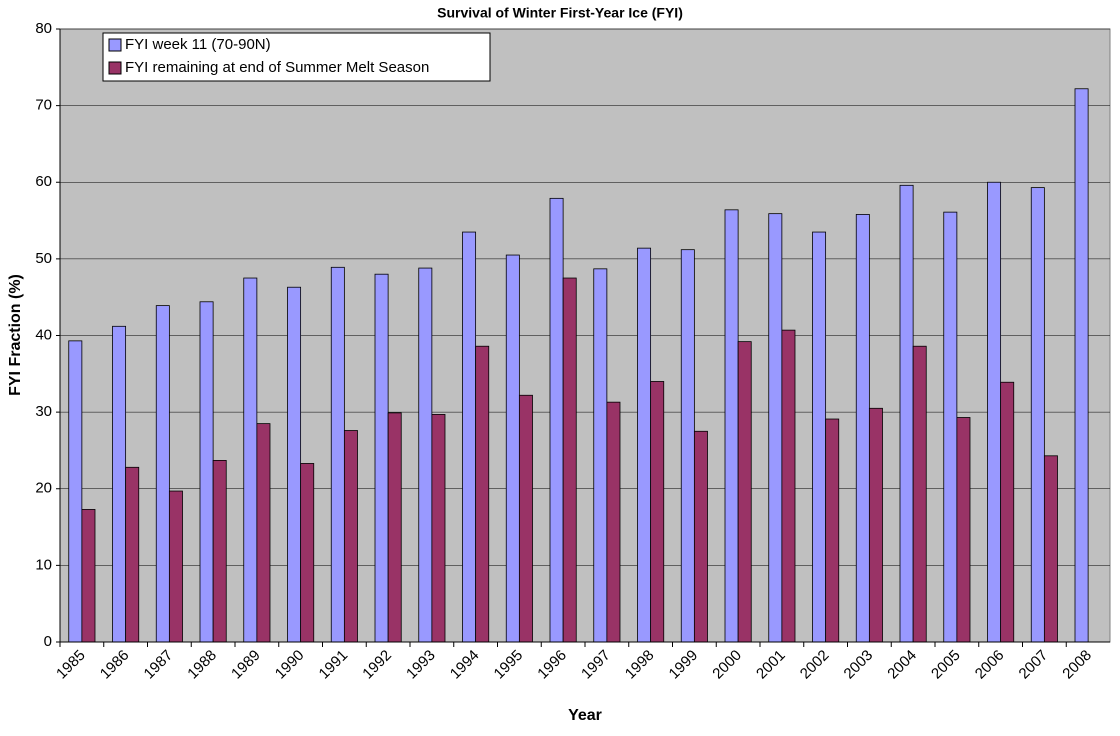 The image size is (1120, 736). Describe the element at coordinates (1034, 665) in the screenshot. I see `x-tick-label: 2007` at that location.